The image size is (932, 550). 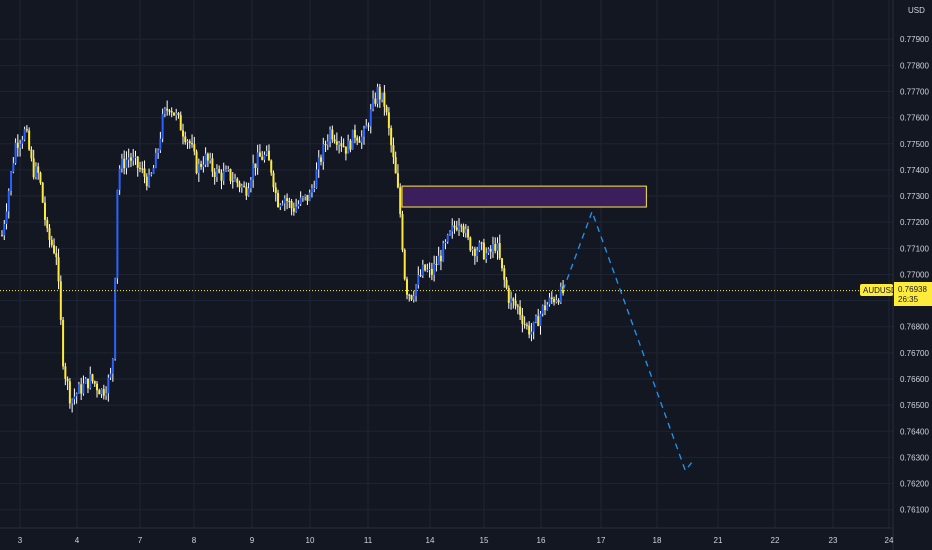 I want to click on price-tick-label: 0.77400, so click(x=914, y=170).